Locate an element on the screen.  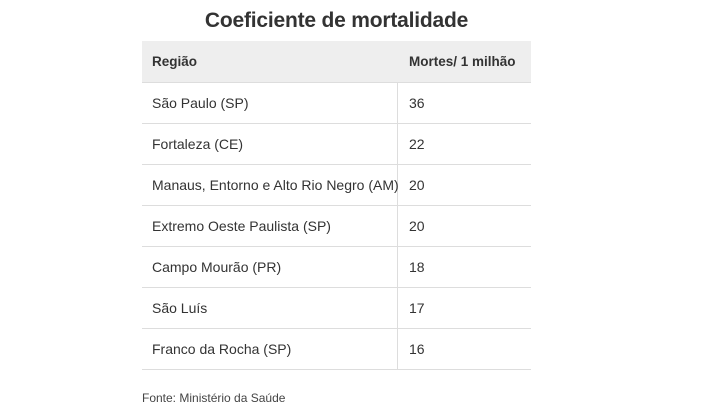
column-header-region: Região is located at coordinates (175, 61).